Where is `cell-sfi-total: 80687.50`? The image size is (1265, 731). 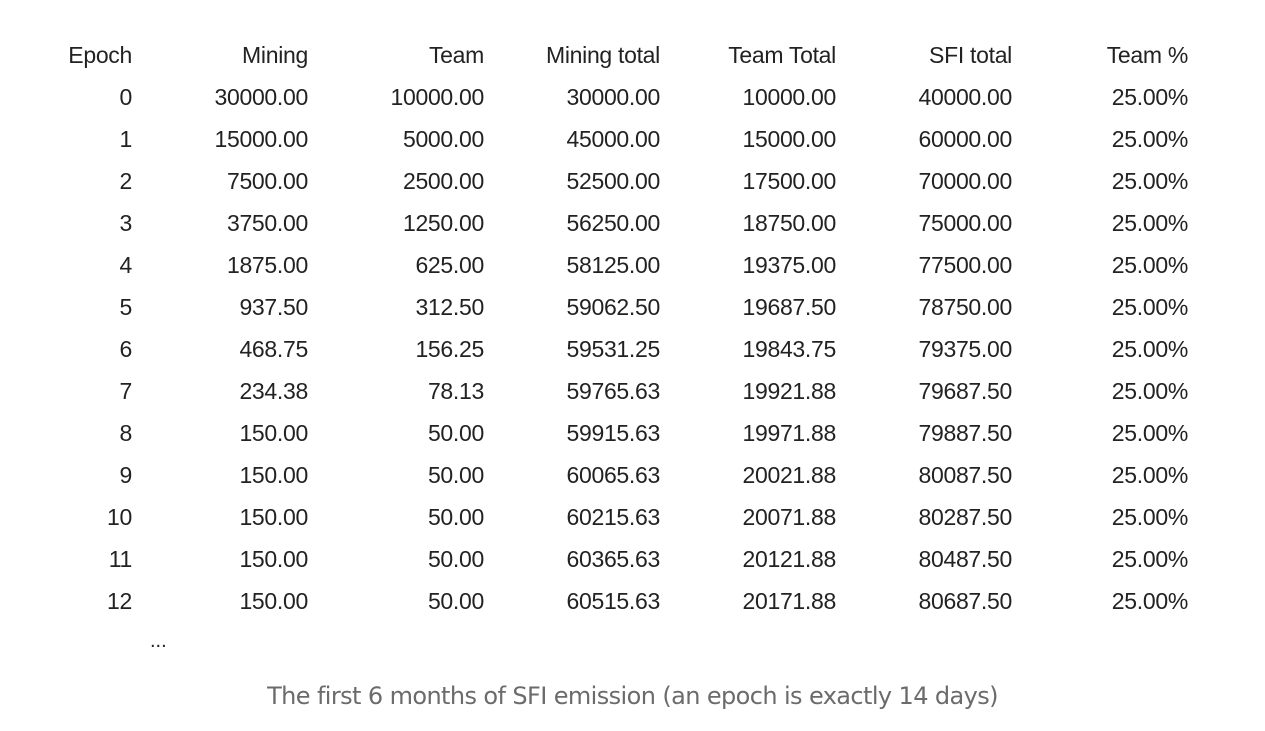
cell-sfi-total: 80687.50 is located at coordinates (965, 601).